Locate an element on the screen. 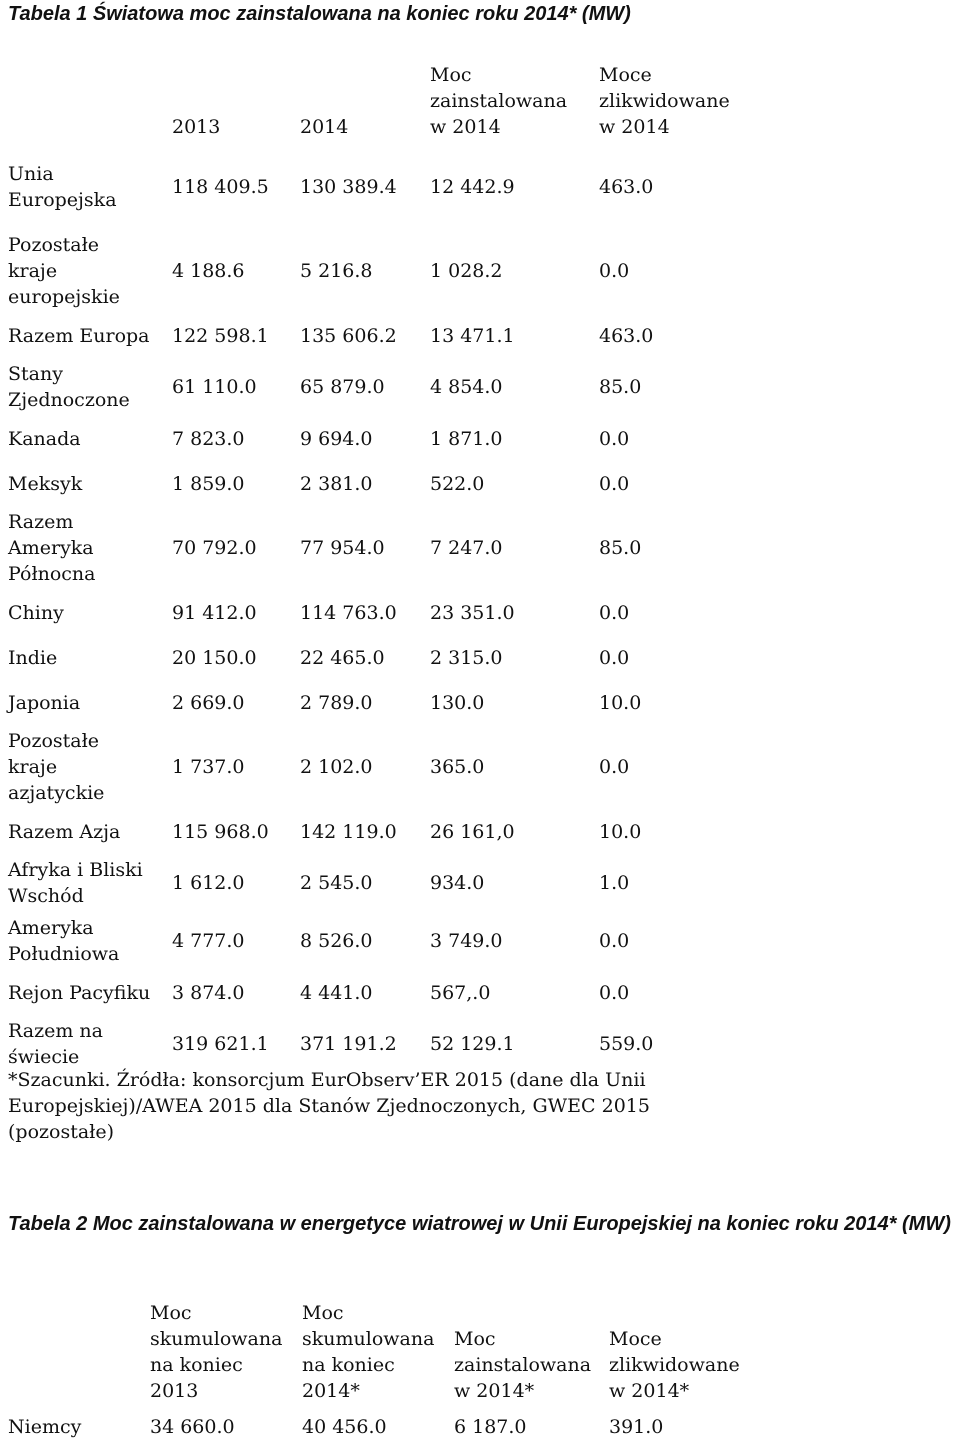  row-label: Pozostałe kraje azjatyckie is located at coordinates (56, 767).